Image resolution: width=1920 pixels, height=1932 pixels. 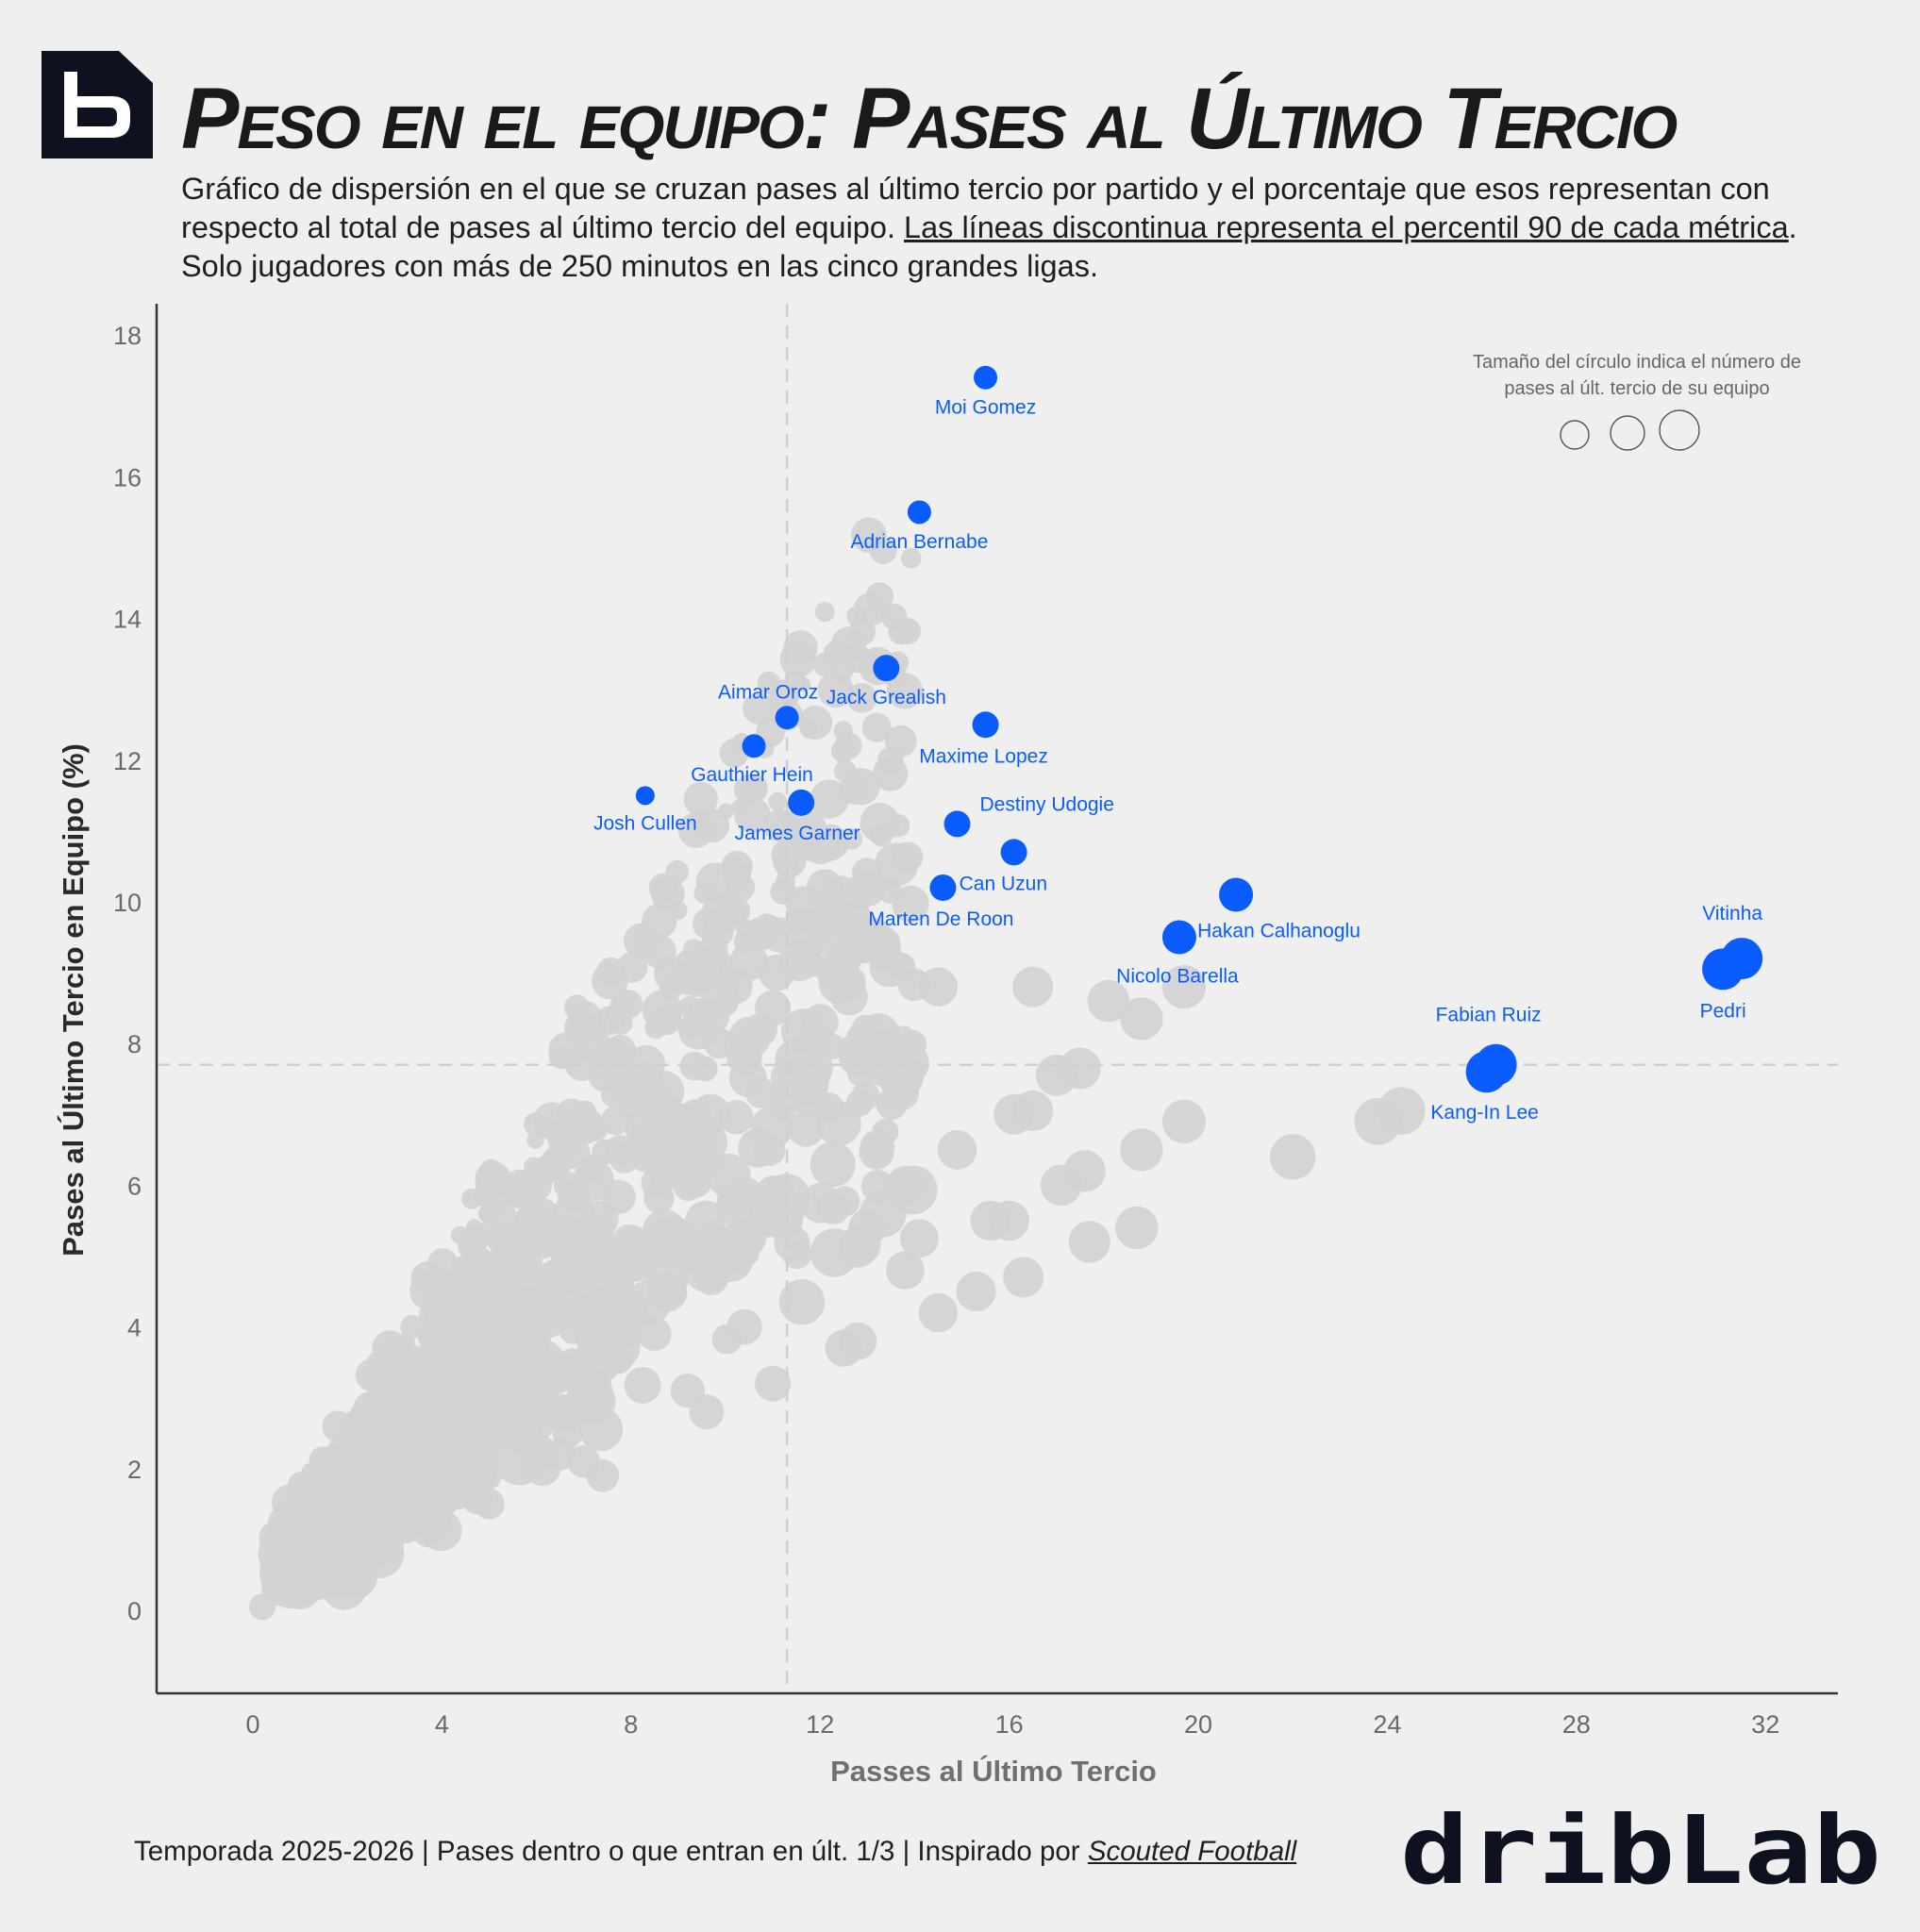 I want to click on label-aimar-oroz: Aimar Oroz, so click(x=768, y=693).